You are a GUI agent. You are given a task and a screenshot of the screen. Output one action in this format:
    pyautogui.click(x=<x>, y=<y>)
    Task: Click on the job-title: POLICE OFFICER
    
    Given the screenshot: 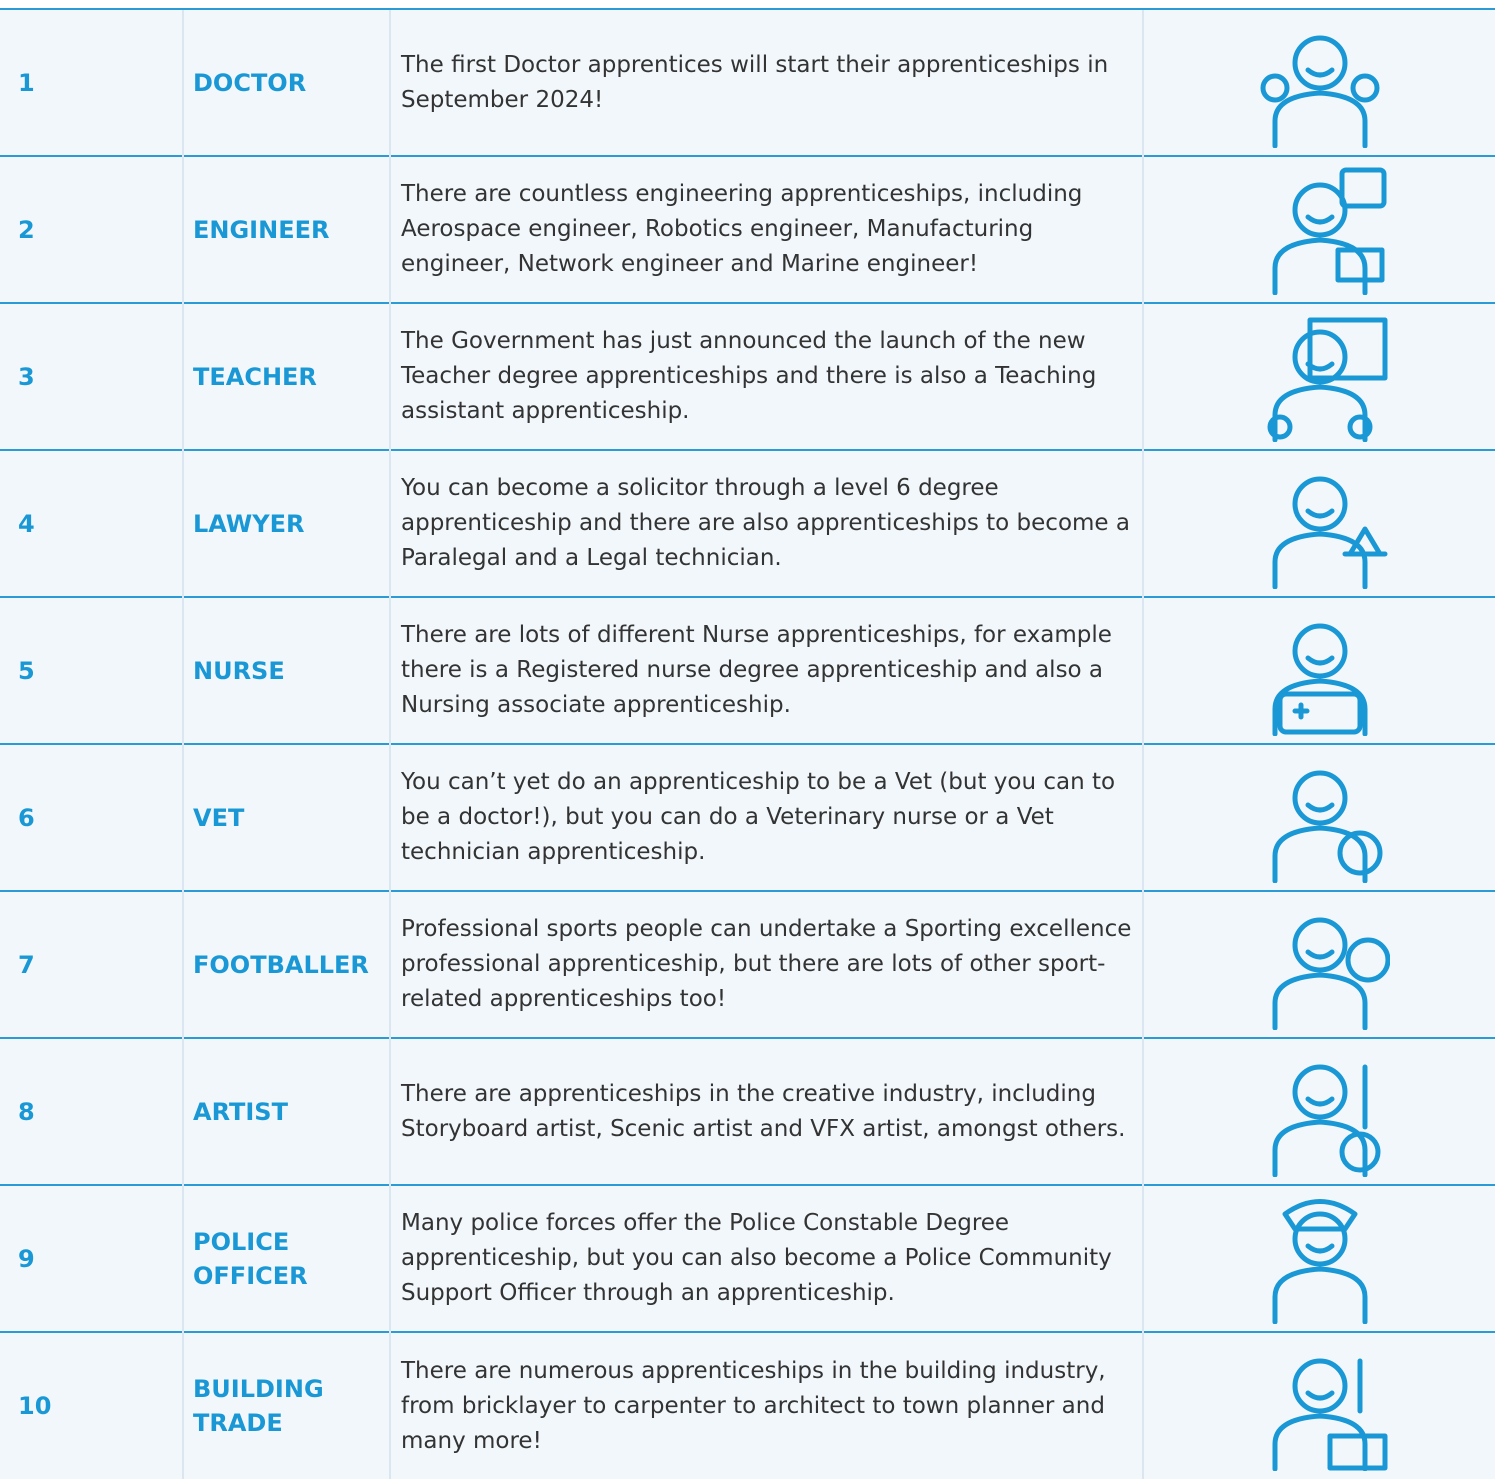 What is the action you would take?
    pyautogui.click(x=286, y=1258)
    